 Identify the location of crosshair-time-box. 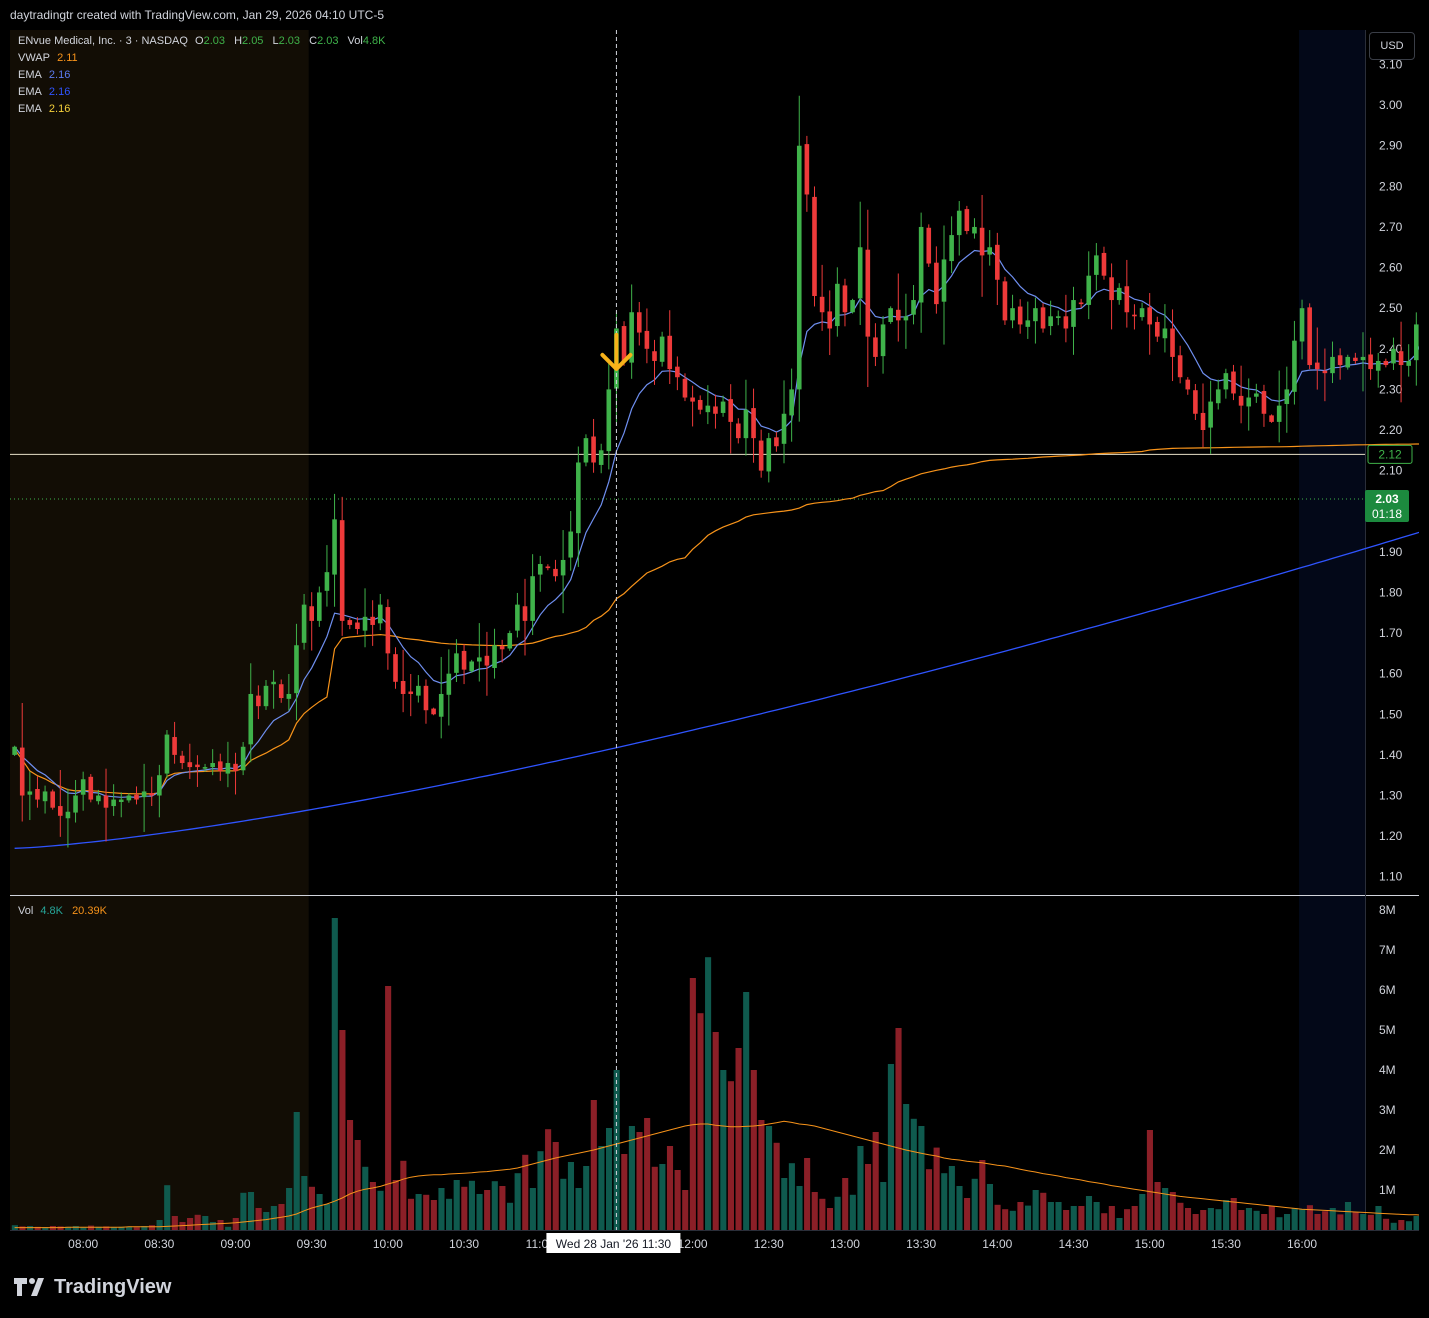
(613, 1243).